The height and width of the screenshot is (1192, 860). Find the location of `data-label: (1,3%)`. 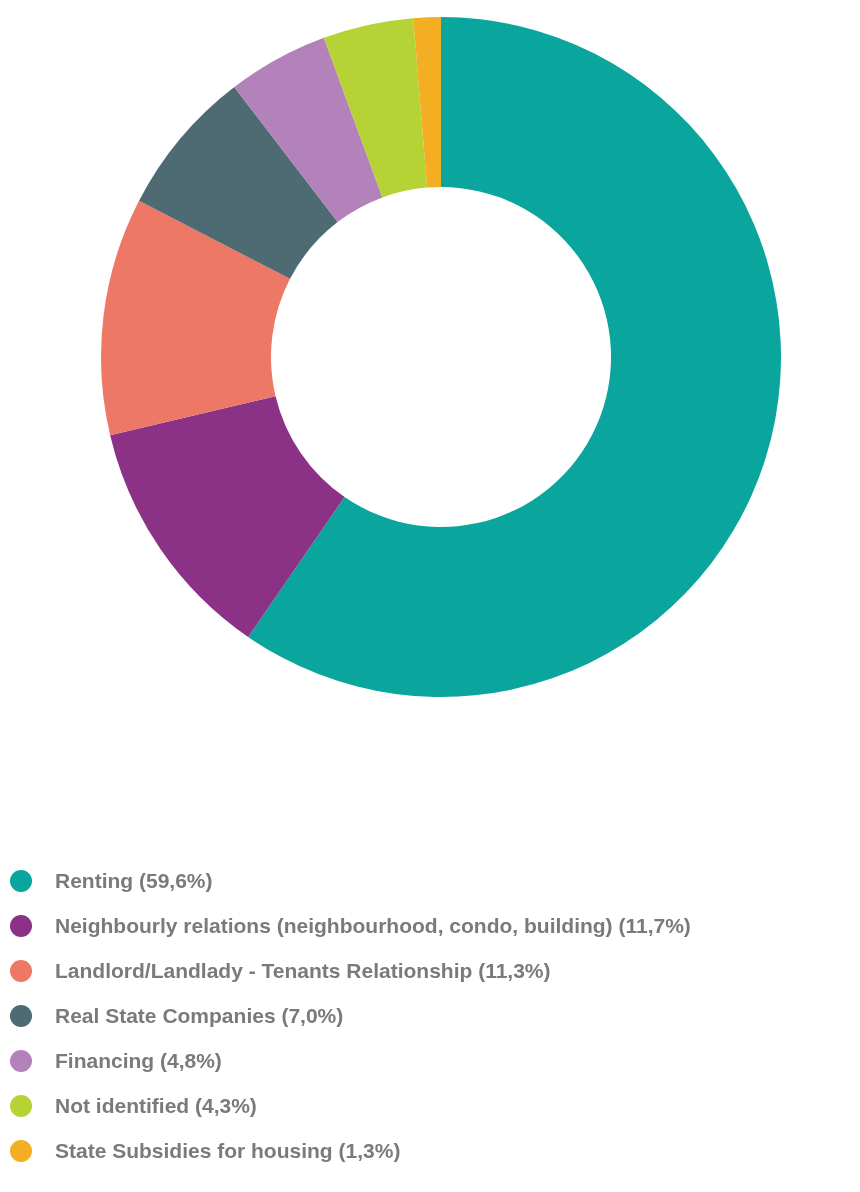

data-label: (1,3%) is located at coordinates (369, 1150).